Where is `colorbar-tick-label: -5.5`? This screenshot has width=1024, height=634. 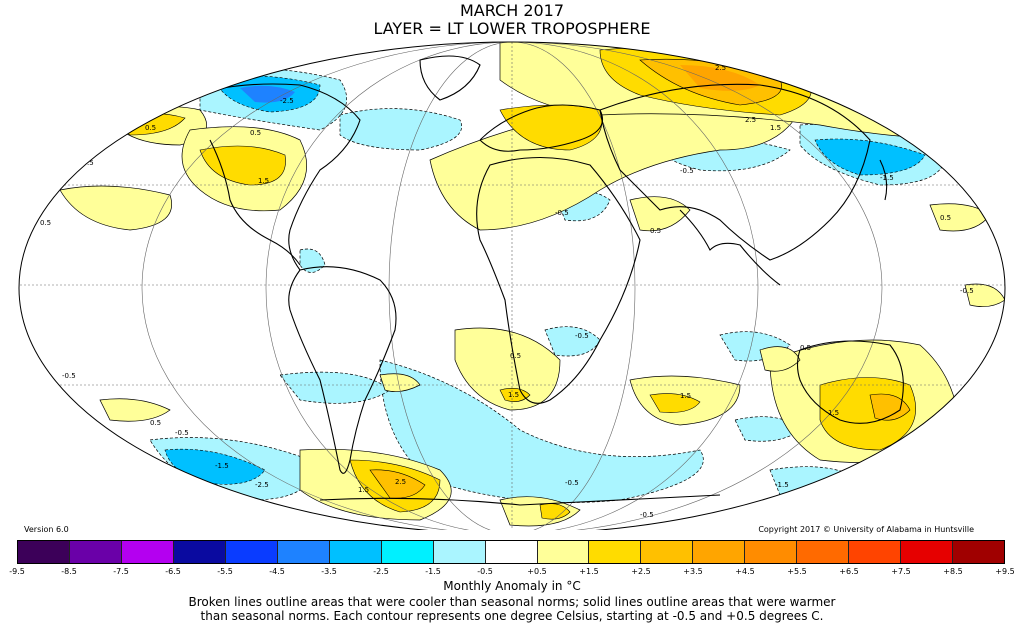 colorbar-tick-label: -5.5 is located at coordinates (225, 571).